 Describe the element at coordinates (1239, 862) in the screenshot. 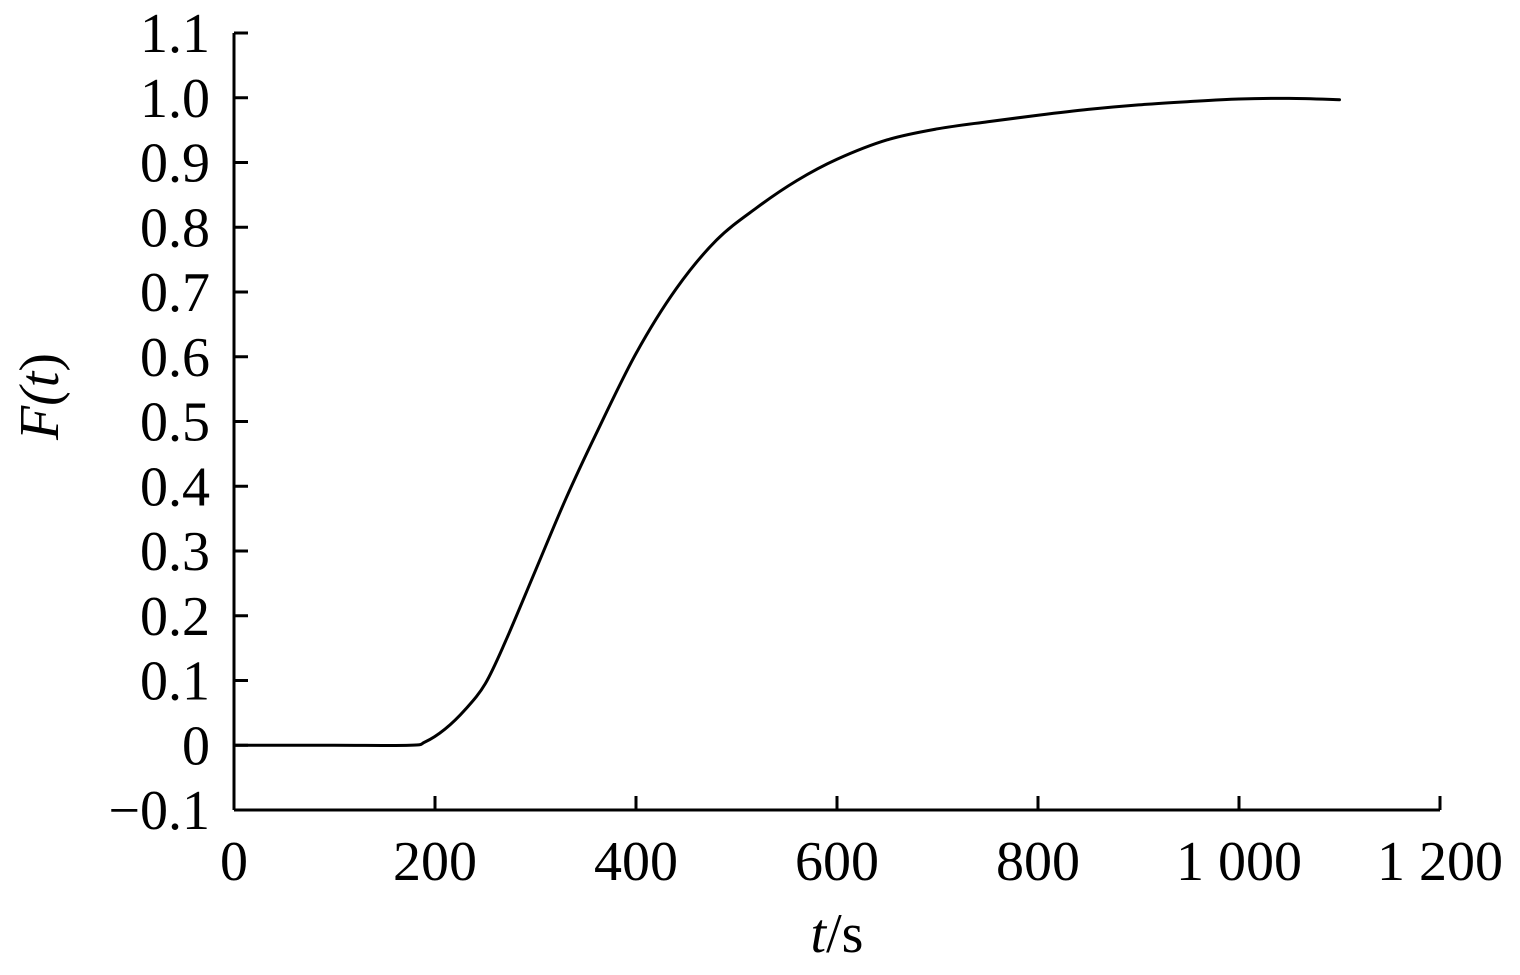

I see `x-tick-label: 1 000` at that location.